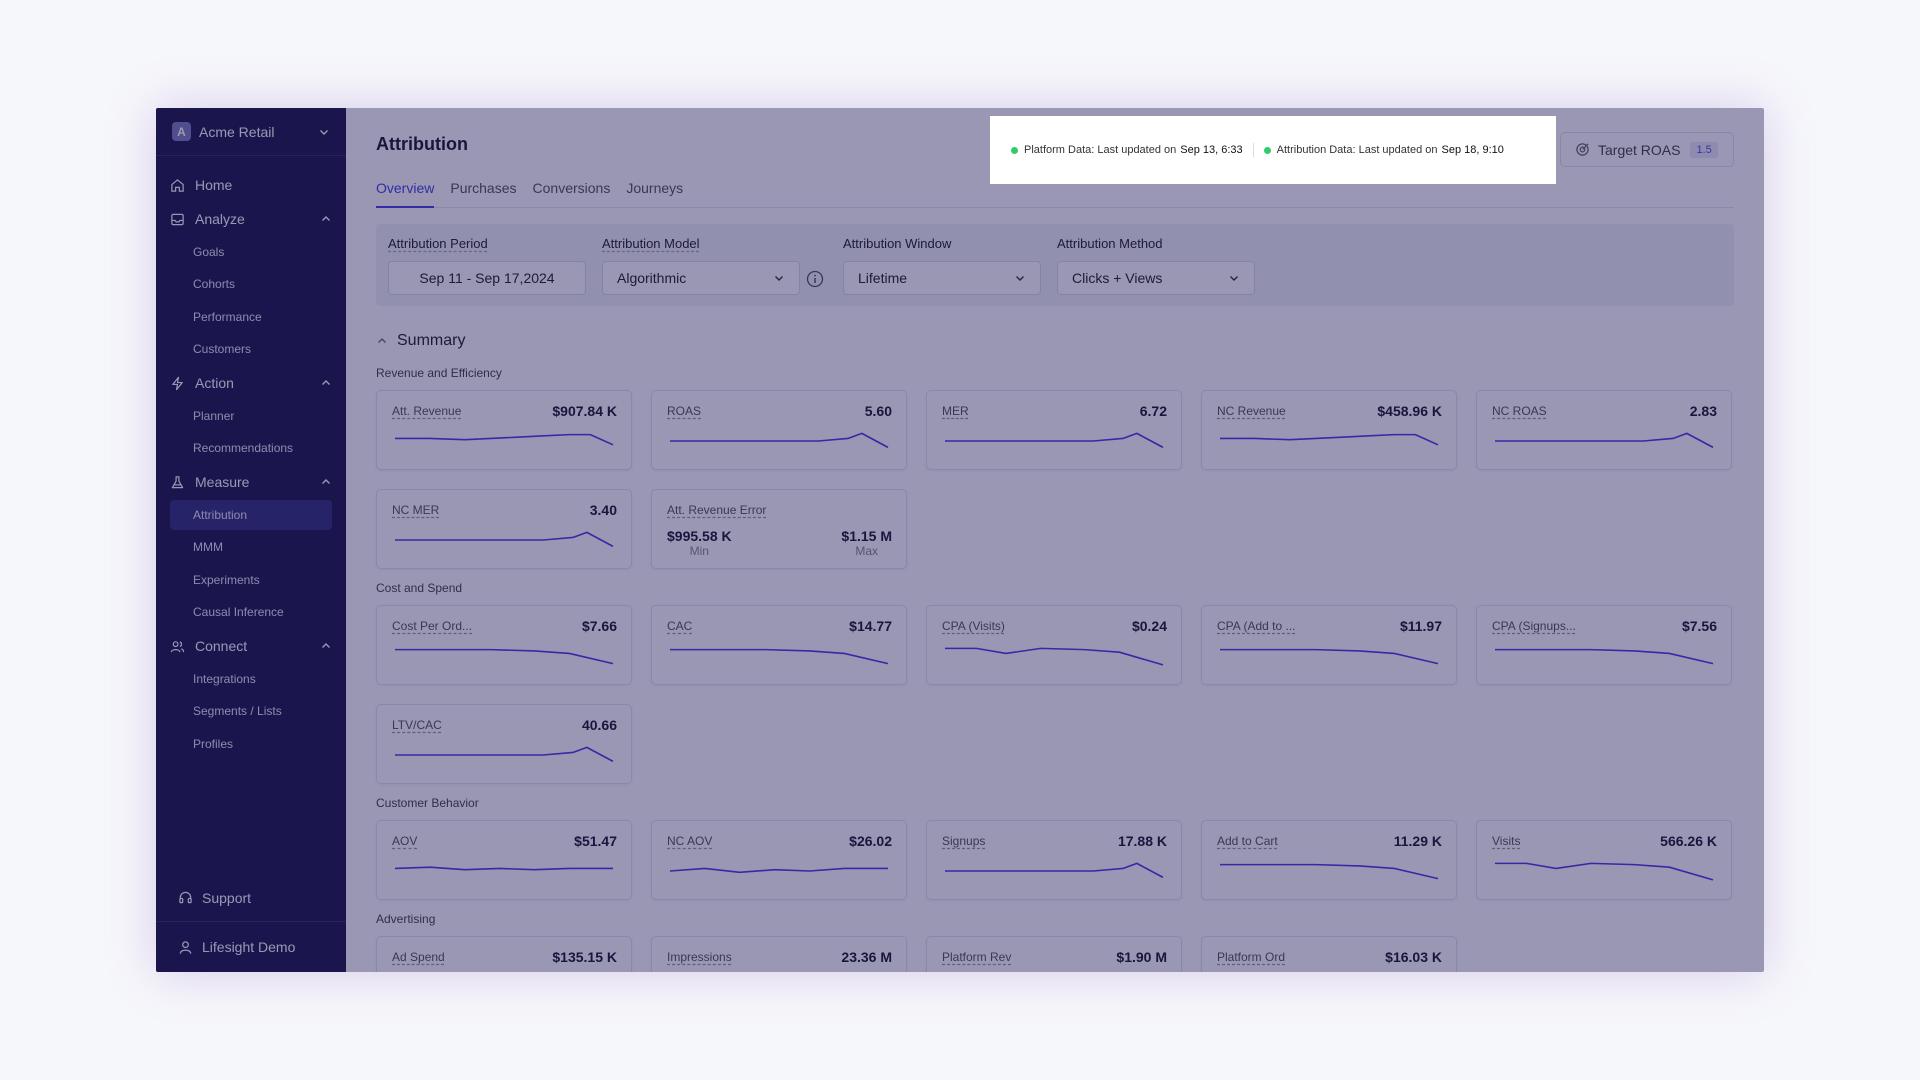 The width and height of the screenshot is (1920, 1080). Describe the element at coordinates (251, 482) in the screenshot. I see `sidebar-group-measure: Measure` at that location.